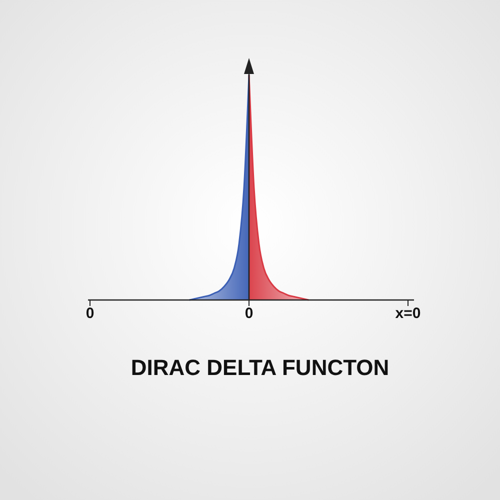  What do you see at coordinates (408, 313) in the screenshot?
I see `x-tick-label: x=0` at bounding box center [408, 313].